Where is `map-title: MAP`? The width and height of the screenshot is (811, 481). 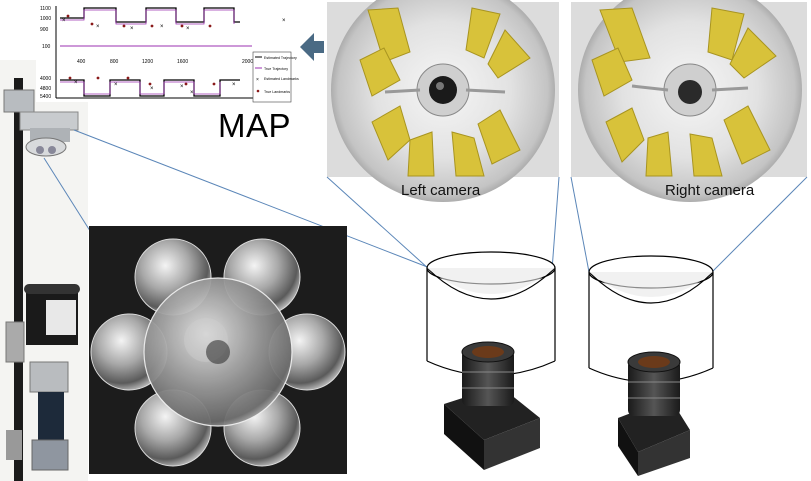
map-title: MAP is located at coordinates (255, 125).